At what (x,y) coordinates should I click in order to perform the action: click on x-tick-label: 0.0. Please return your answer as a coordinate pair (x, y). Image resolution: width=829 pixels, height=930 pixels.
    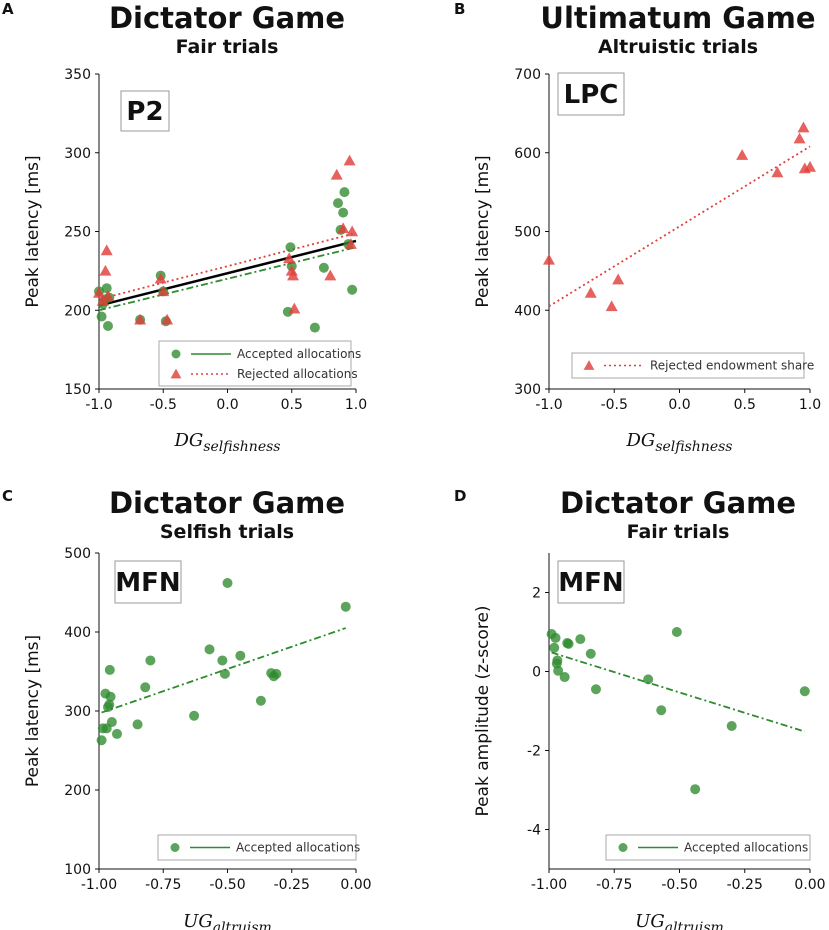
    Looking at the image, I should click on (227, 405).